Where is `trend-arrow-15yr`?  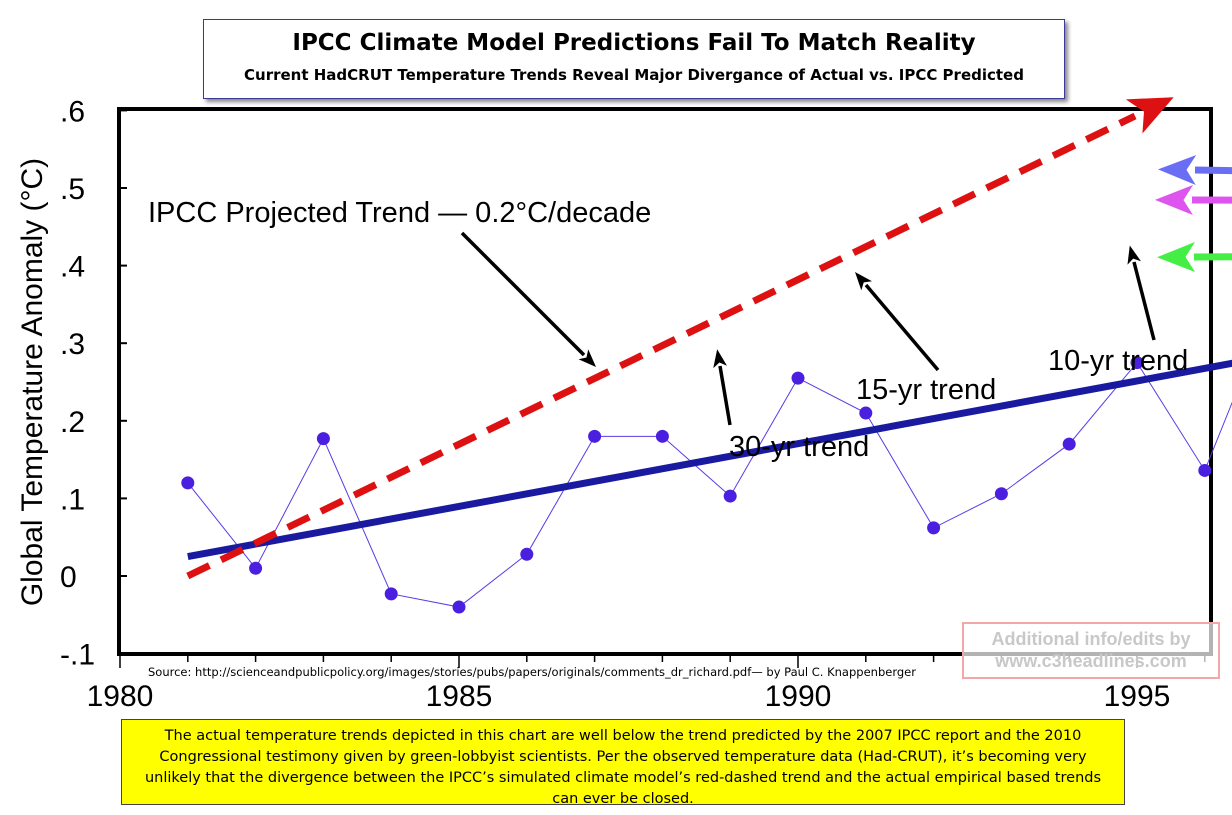
trend-arrow-15yr is located at coordinates (1193, 200).